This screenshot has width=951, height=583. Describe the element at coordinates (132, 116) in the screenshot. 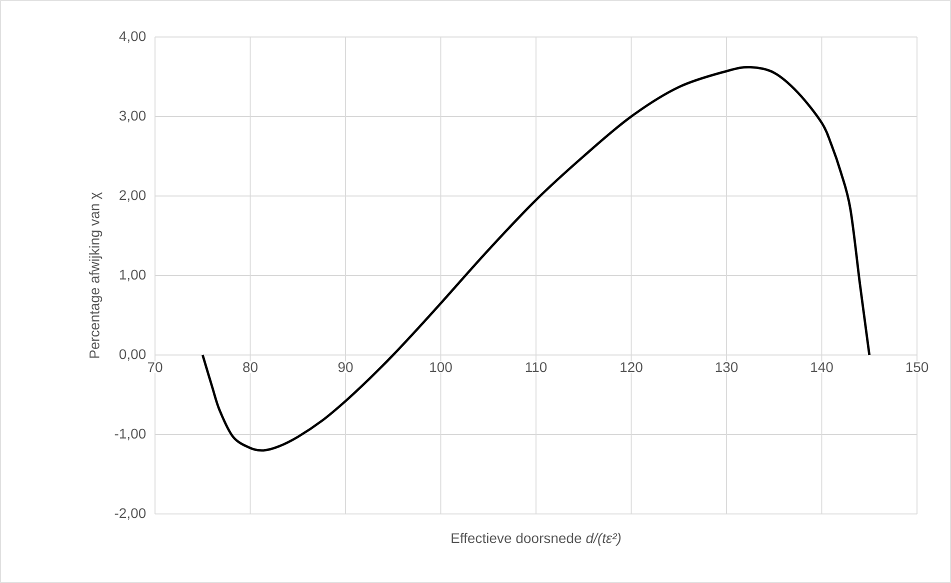

I see `y-tick-label: 3,00` at that location.